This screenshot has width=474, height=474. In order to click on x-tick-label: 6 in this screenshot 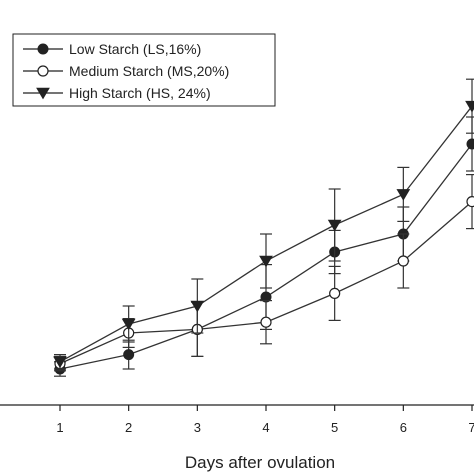, I will do `click(403, 427)`.